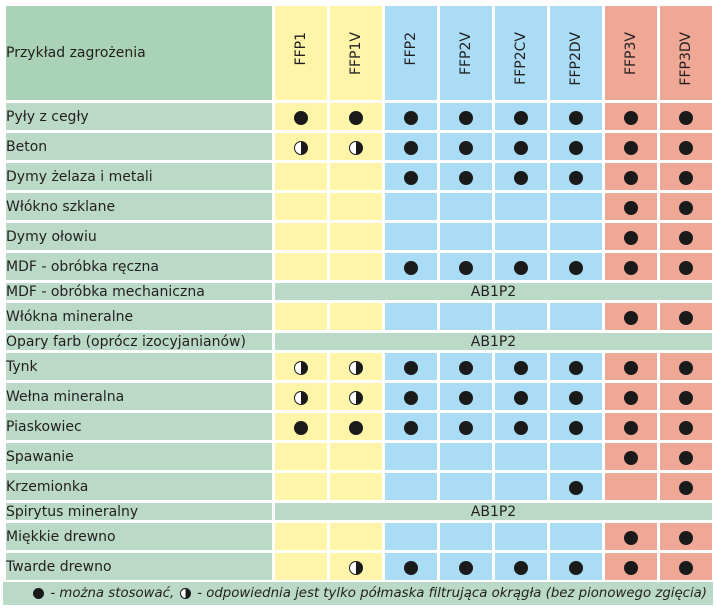  Describe the element at coordinates (359, 146) in the screenshot. I see `table-row: Beton` at that location.